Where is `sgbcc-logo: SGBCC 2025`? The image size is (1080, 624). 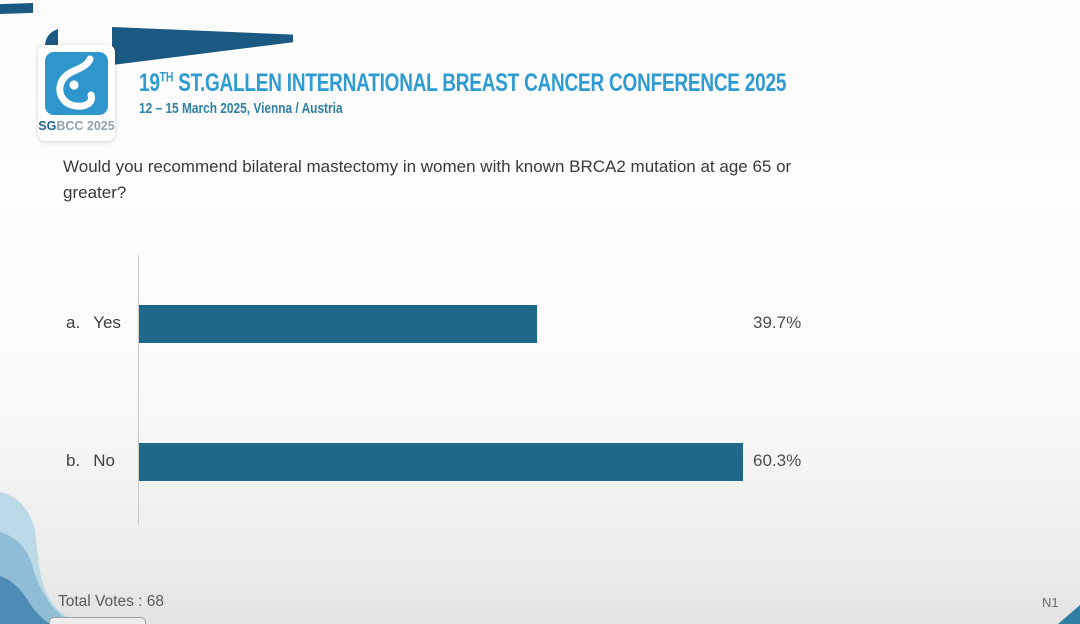 sgbcc-logo: SGBCC 2025 is located at coordinates (76, 93).